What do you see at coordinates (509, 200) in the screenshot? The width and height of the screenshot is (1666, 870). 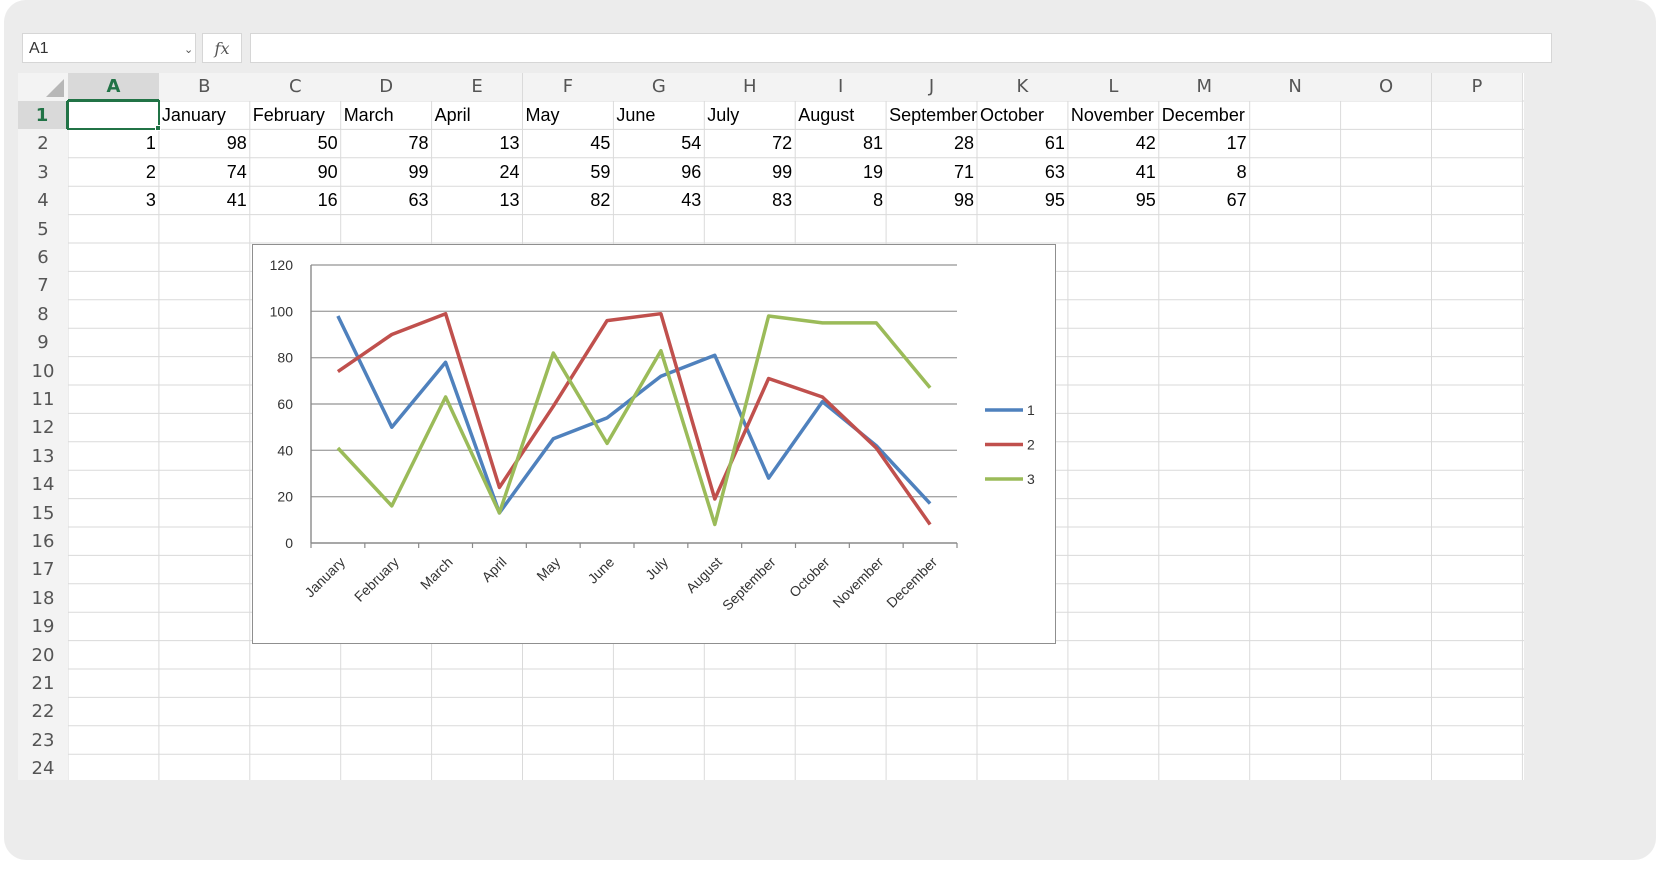 I see `cell-e4: 13` at bounding box center [509, 200].